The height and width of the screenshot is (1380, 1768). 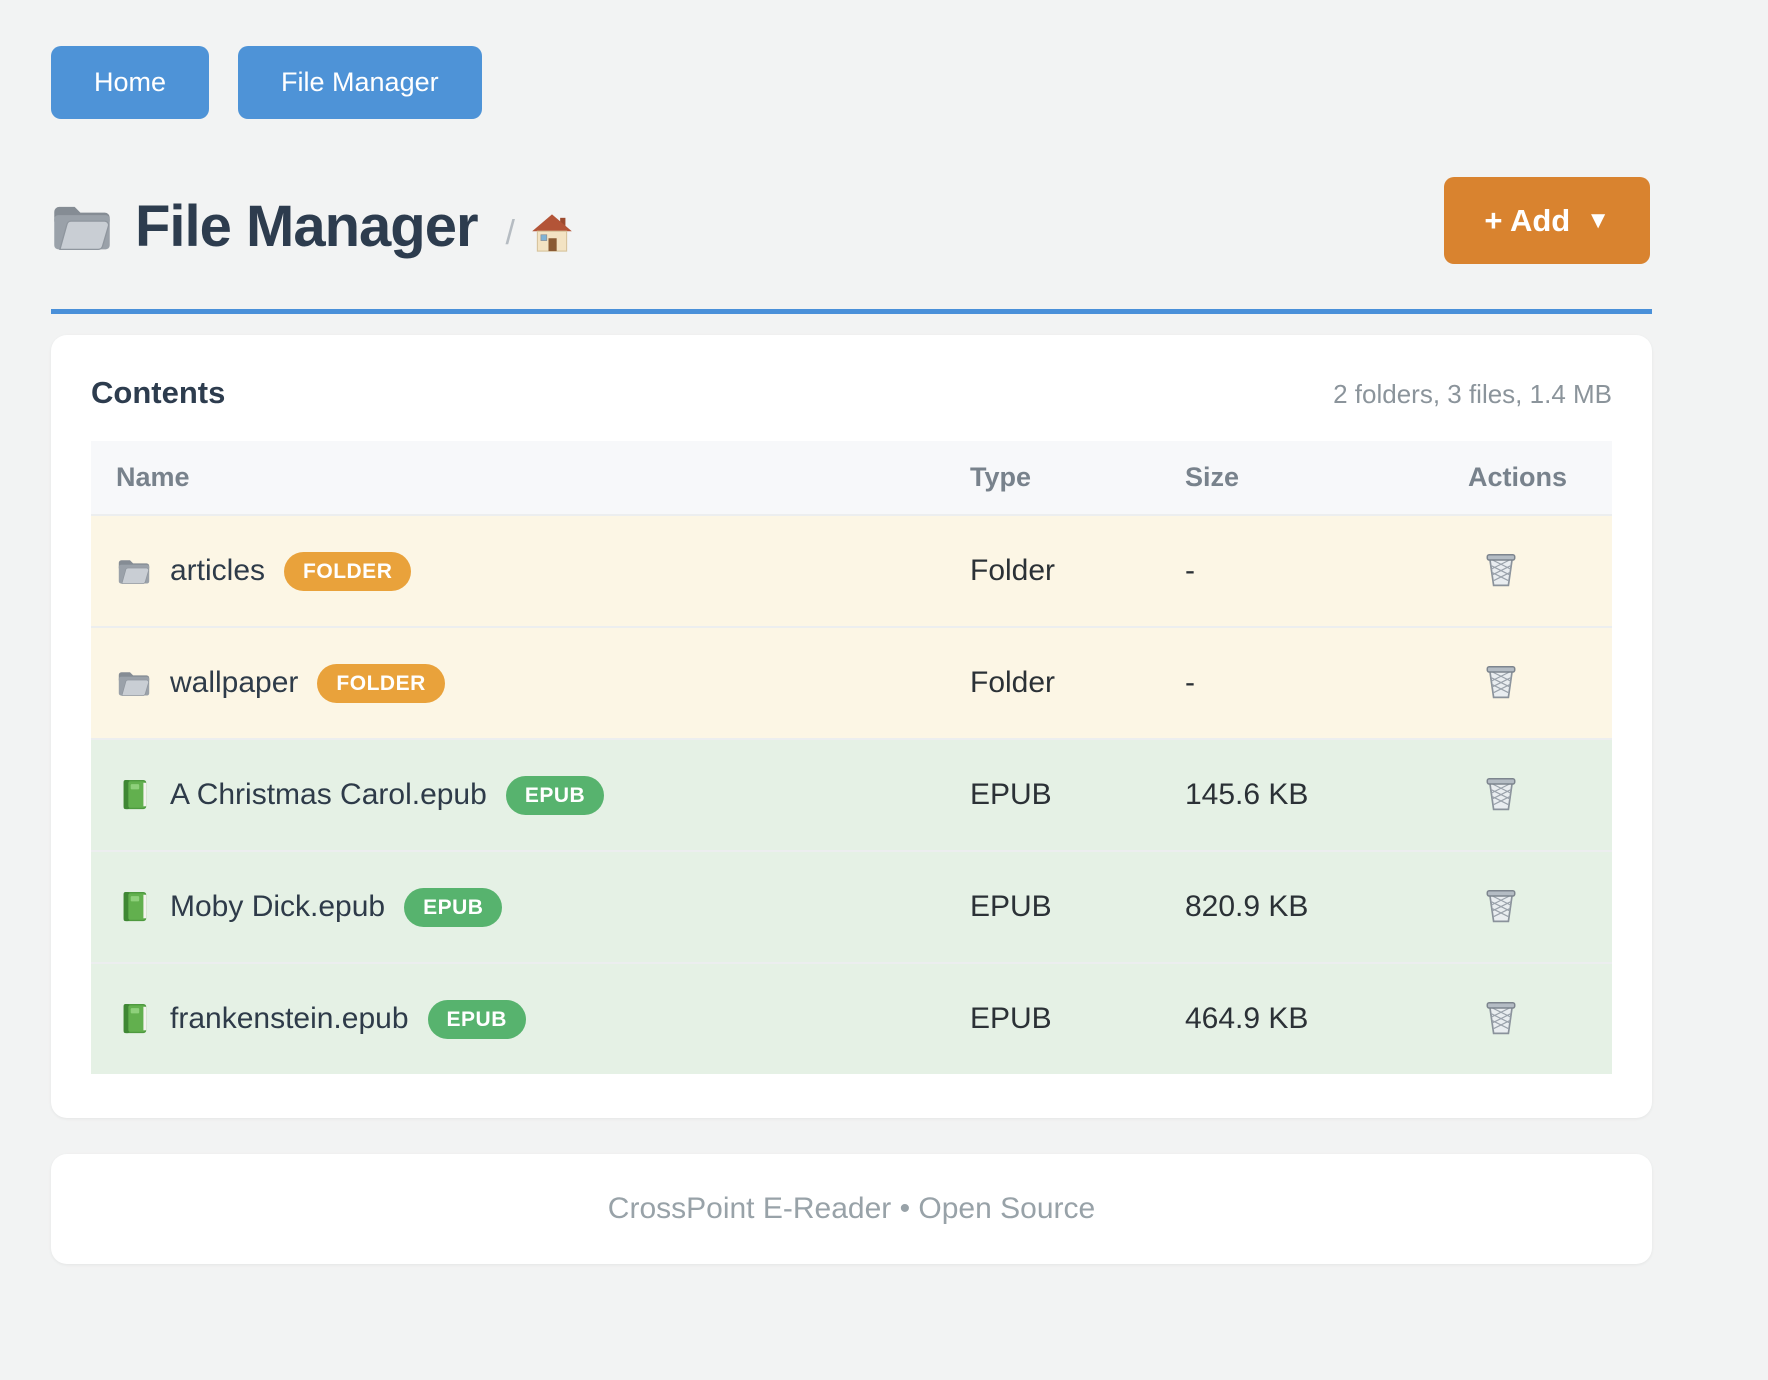 I want to click on table-header-row: Name Type Size Actions, so click(x=851, y=477).